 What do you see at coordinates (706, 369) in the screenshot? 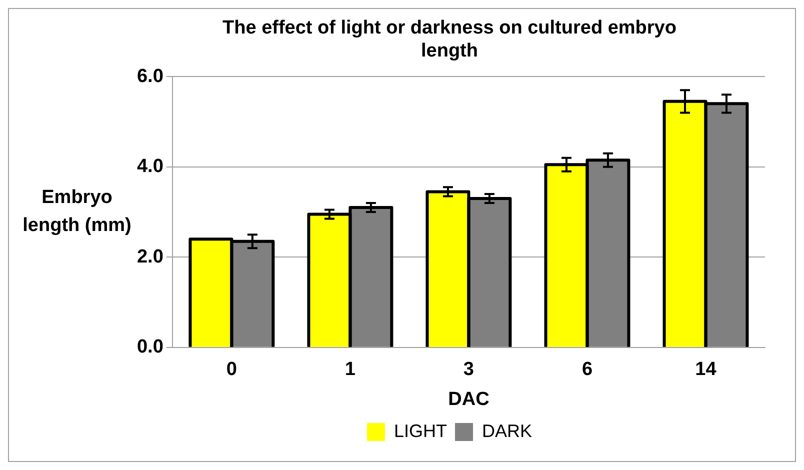
I see `x-tick-label: 14` at bounding box center [706, 369].